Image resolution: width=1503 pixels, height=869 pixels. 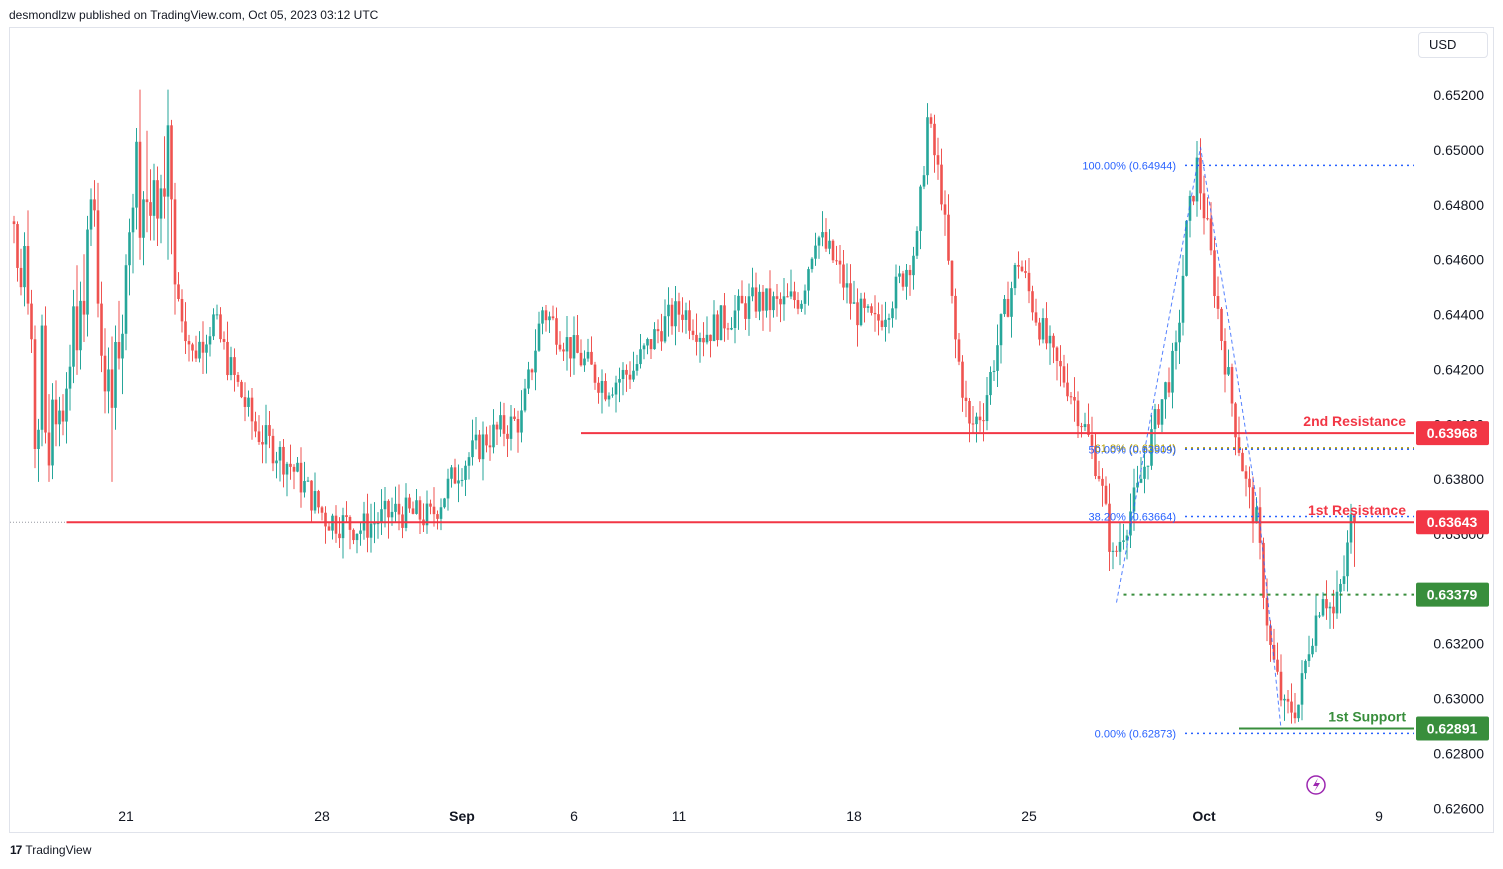 What do you see at coordinates (1453, 45) in the screenshot?
I see `currency-button: USD` at bounding box center [1453, 45].